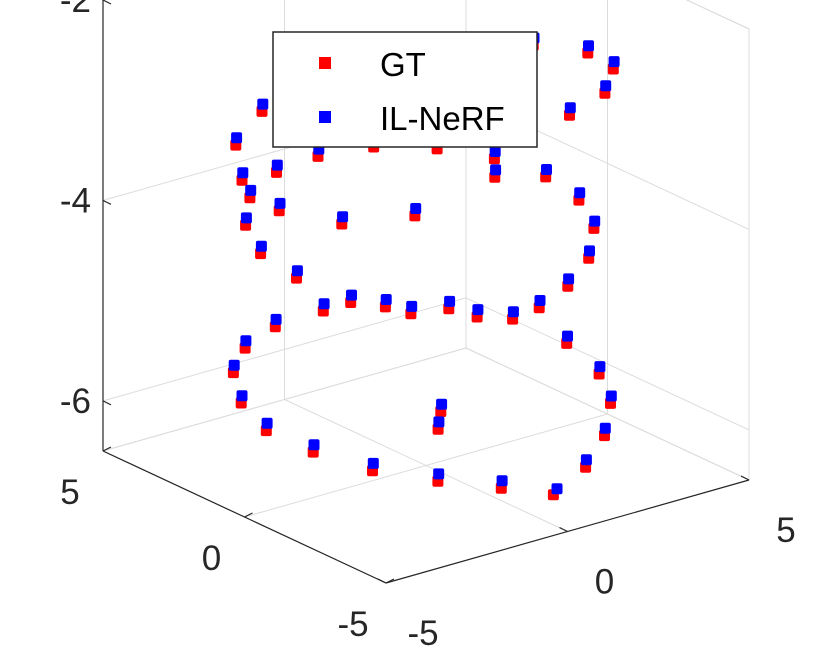 The image size is (830, 656). Describe the element at coordinates (604, 582) in the screenshot. I see `x-tick-label: 0` at that location.